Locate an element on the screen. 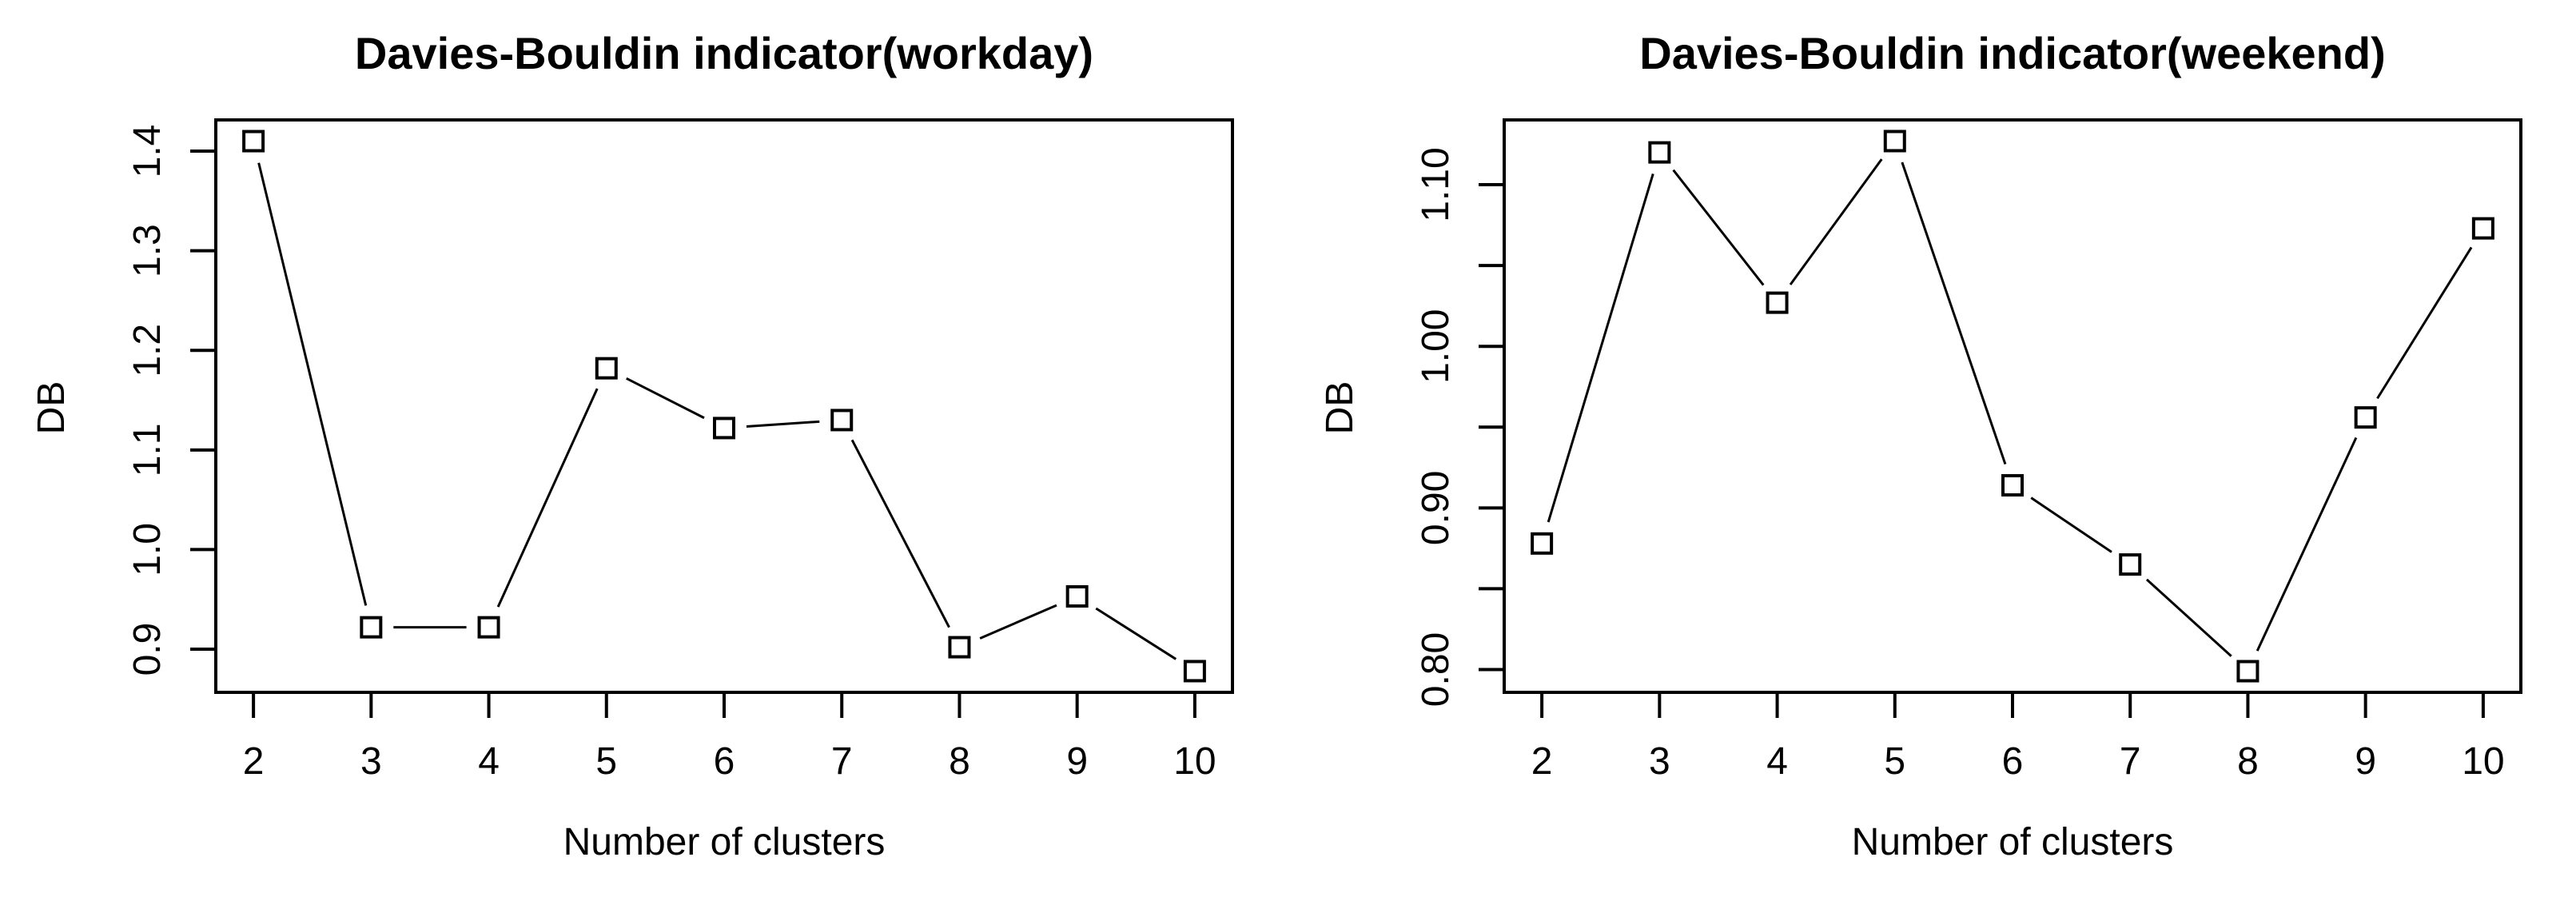  y-tick-label: 1.3 is located at coordinates (147, 251).